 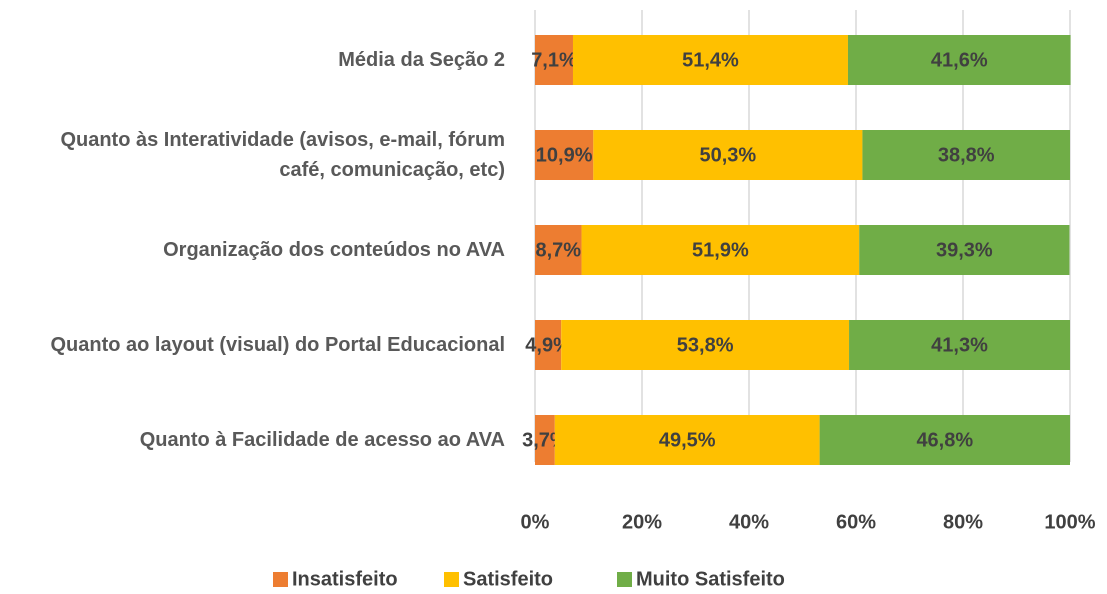 I want to click on x-tick-label: 60%, so click(x=856, y=522).